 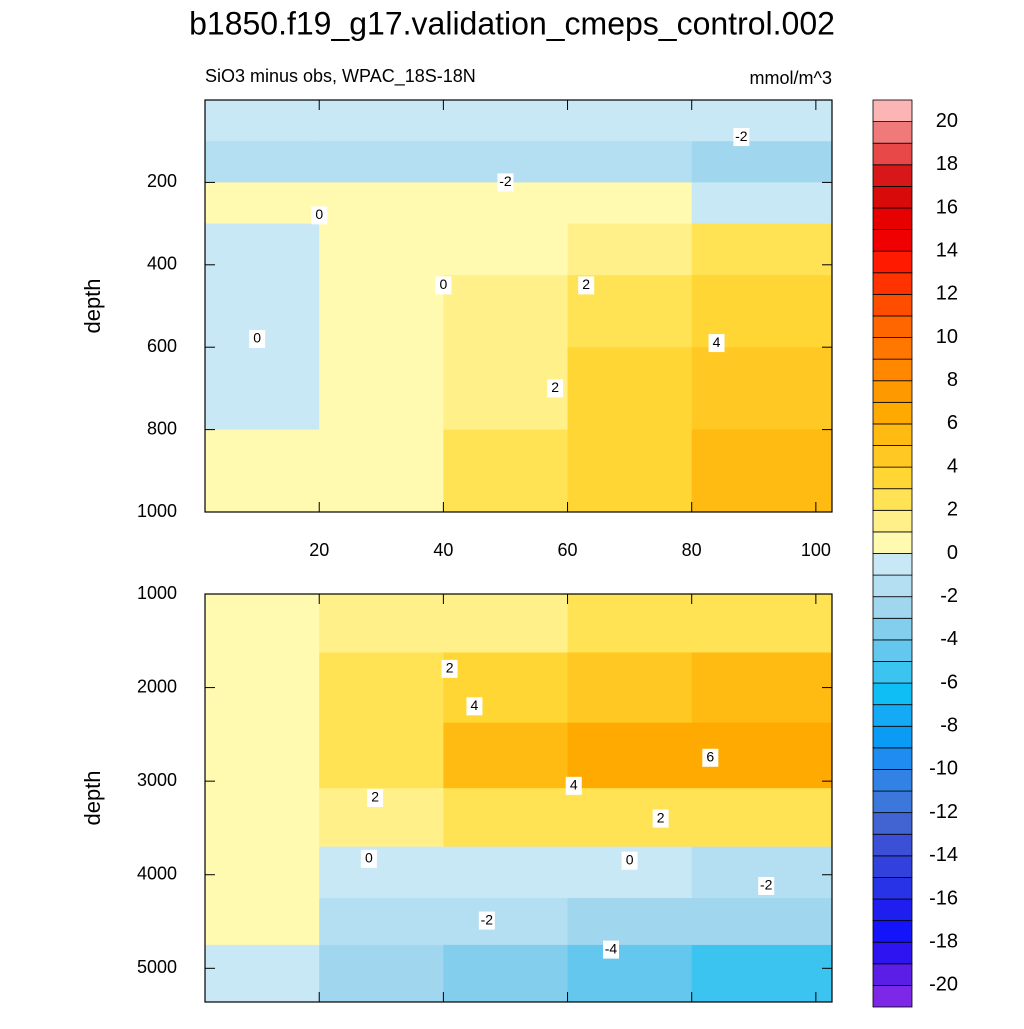 I want to click on contour-label: -4, so click(x=611, y=948).